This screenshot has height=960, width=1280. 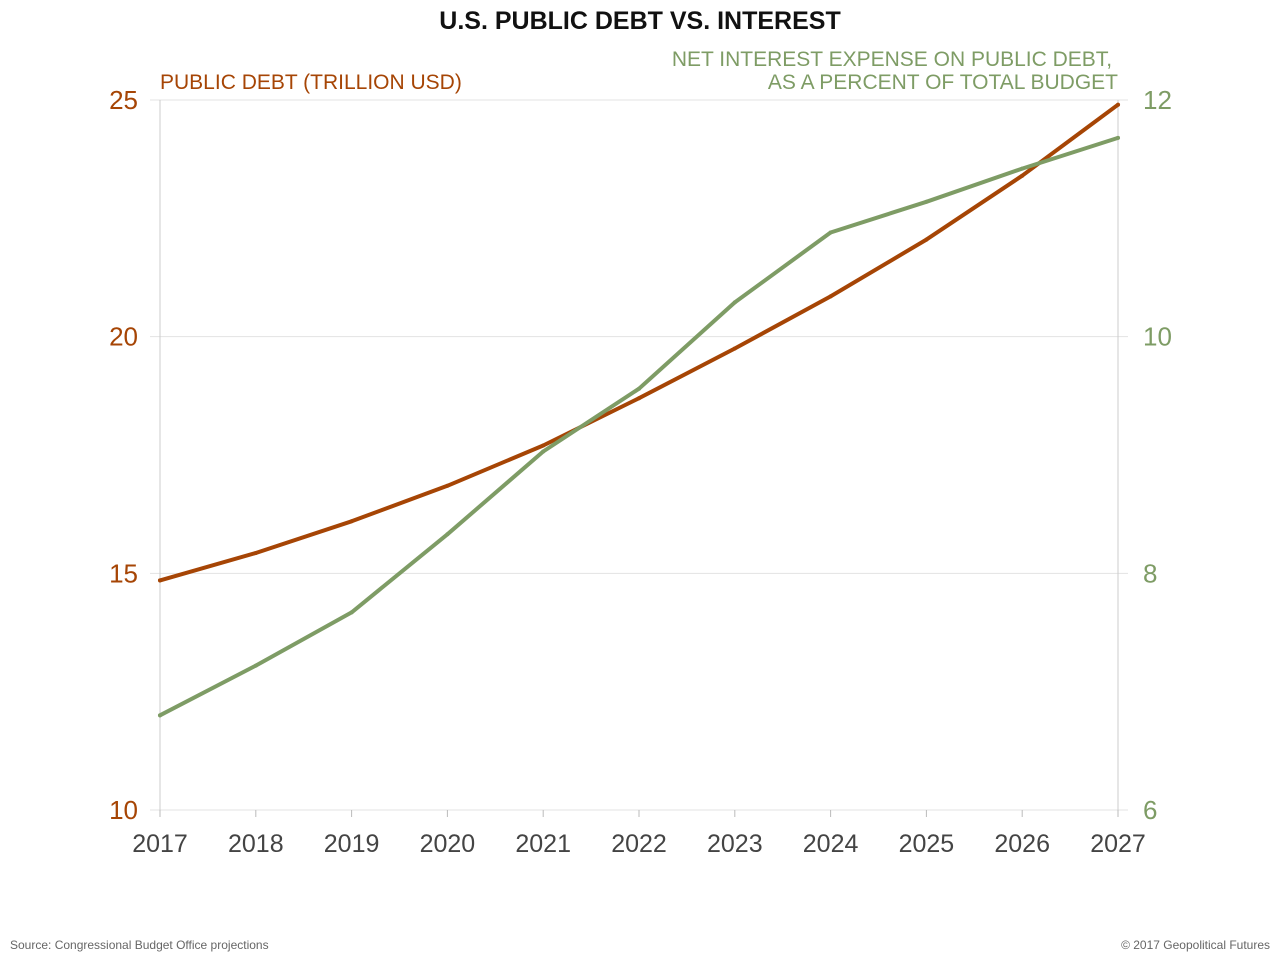 What do you see at coordinates (543, 445) in the screenshot?
I see `series-0-point-2021` at bounding box center [543, 445].